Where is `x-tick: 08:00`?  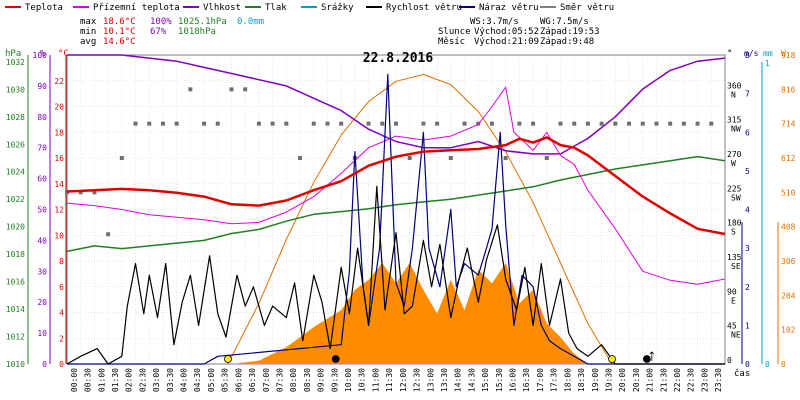
x-tick: 08:00 is located at coordinates (293, 380).